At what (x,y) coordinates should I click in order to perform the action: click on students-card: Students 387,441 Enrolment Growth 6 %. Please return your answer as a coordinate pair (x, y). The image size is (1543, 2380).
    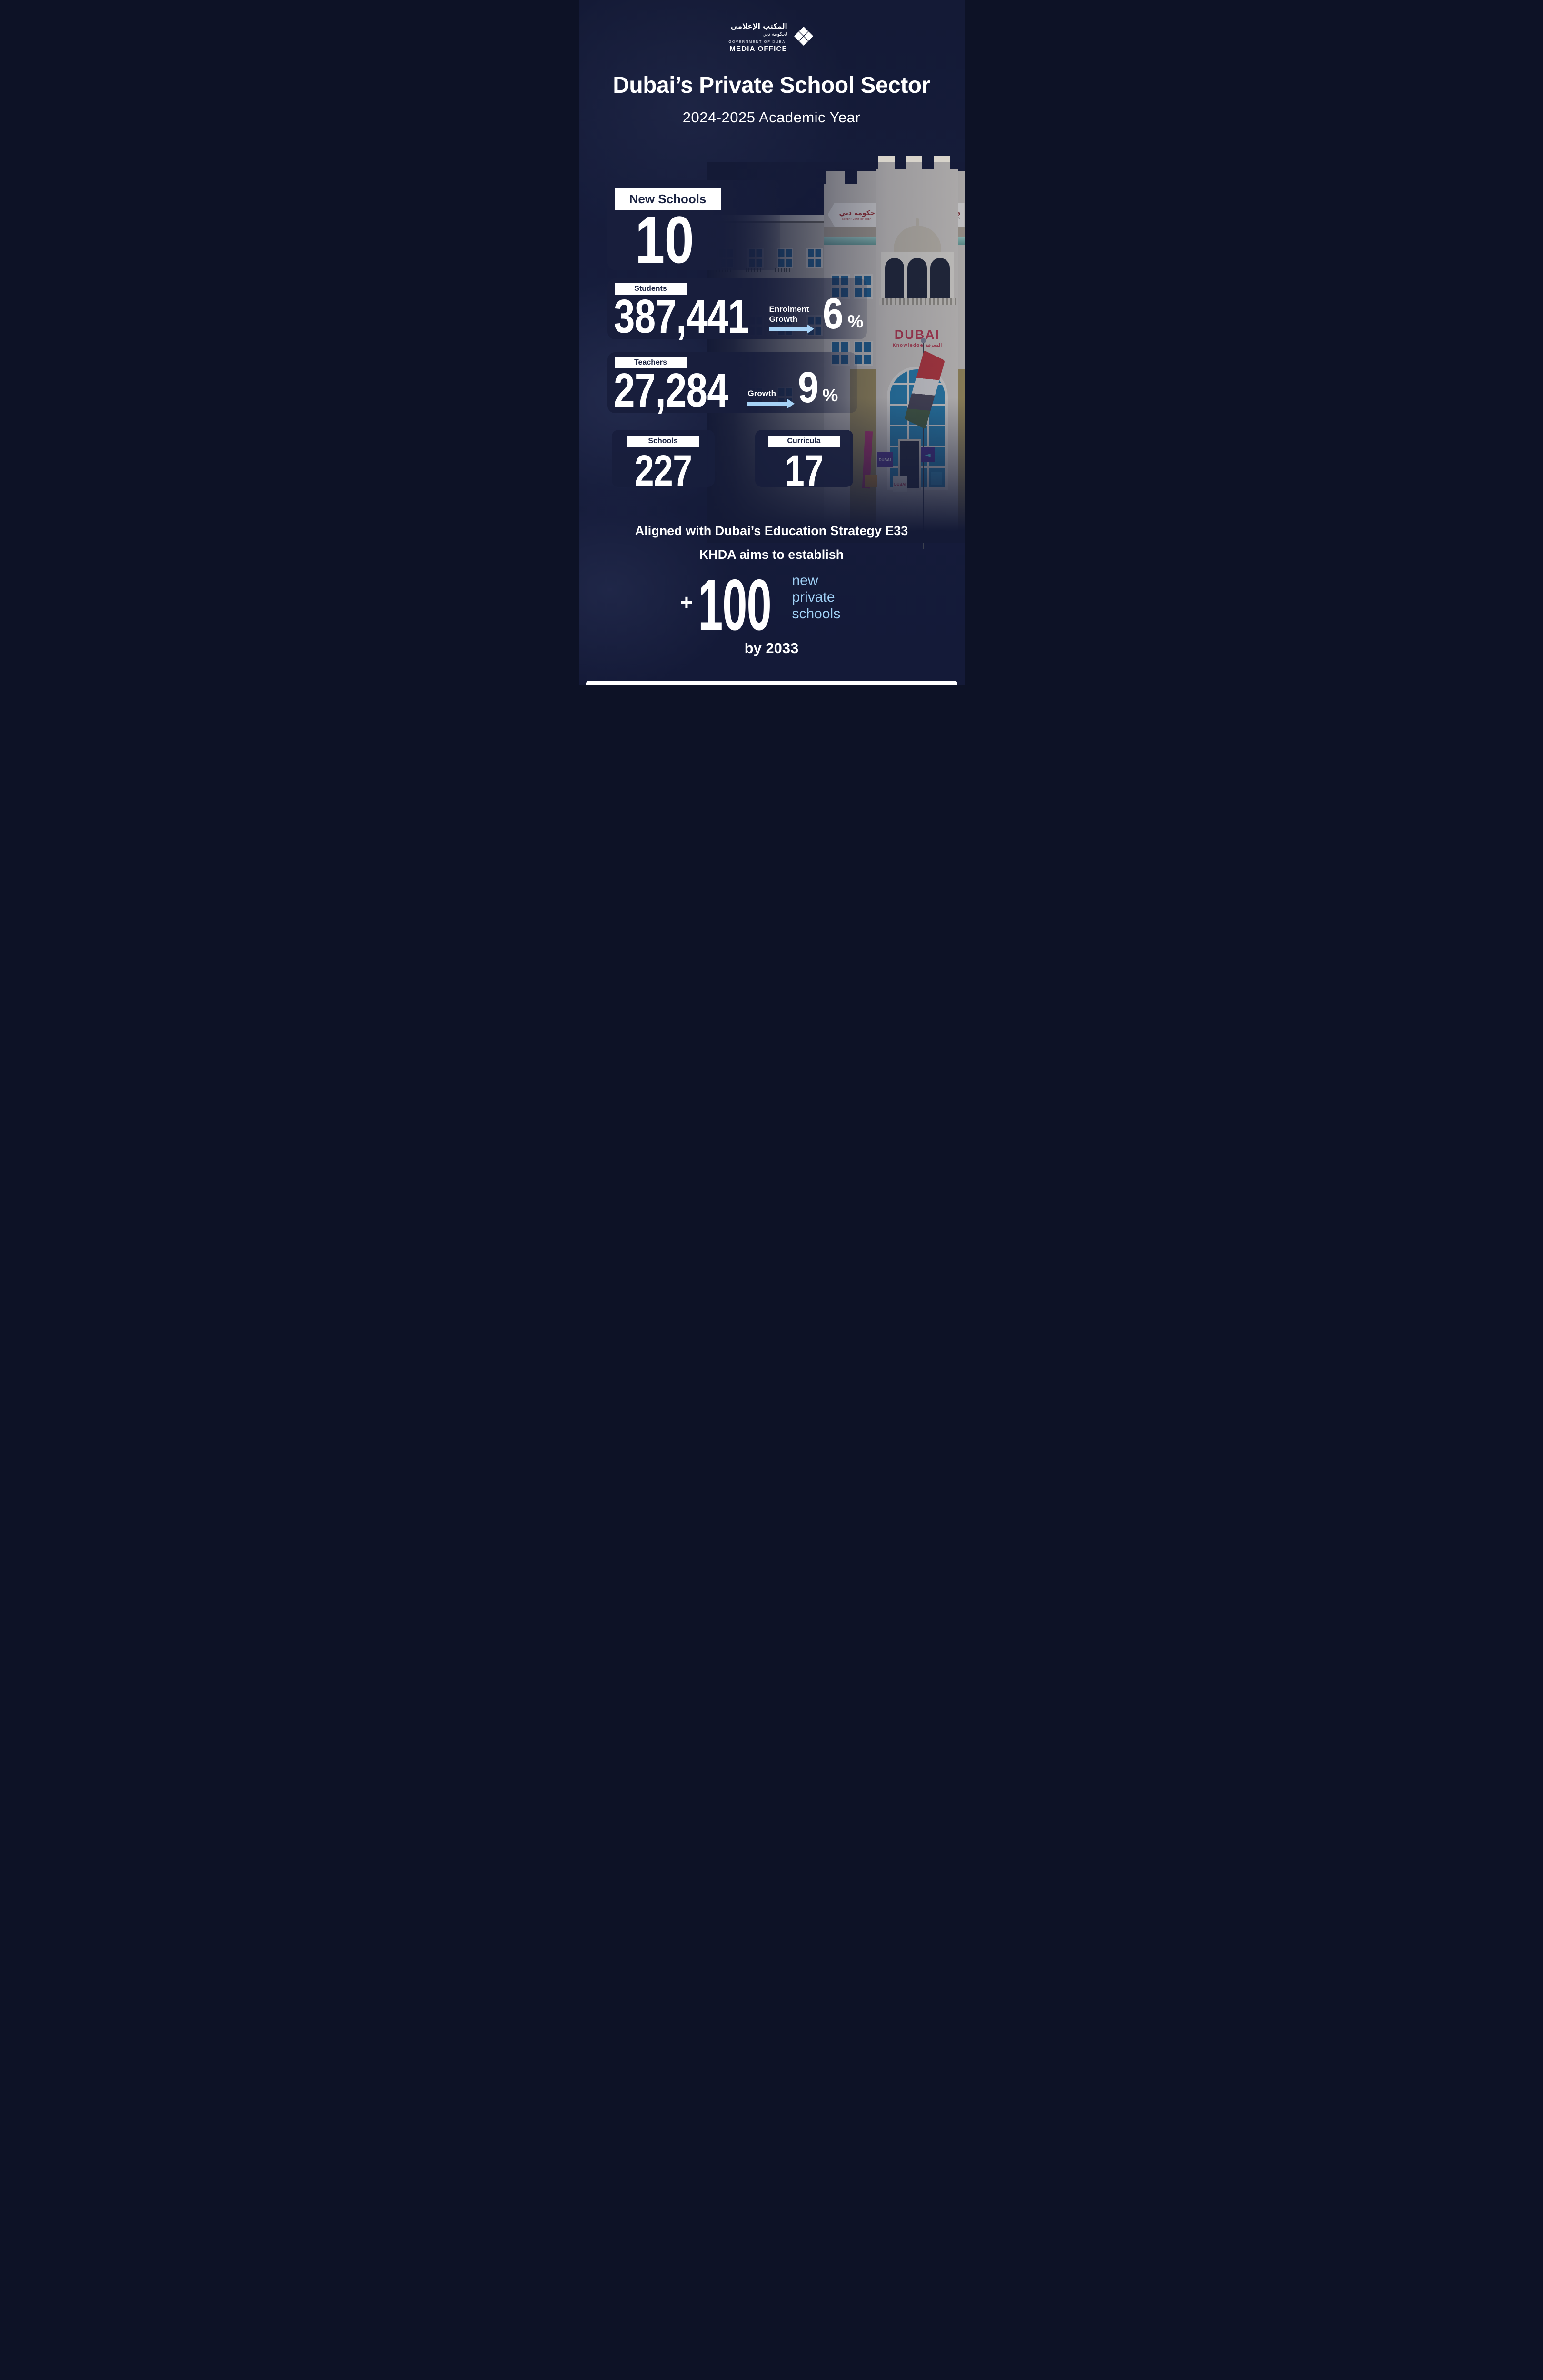
    Looking at the image, I should click on (737, 310).